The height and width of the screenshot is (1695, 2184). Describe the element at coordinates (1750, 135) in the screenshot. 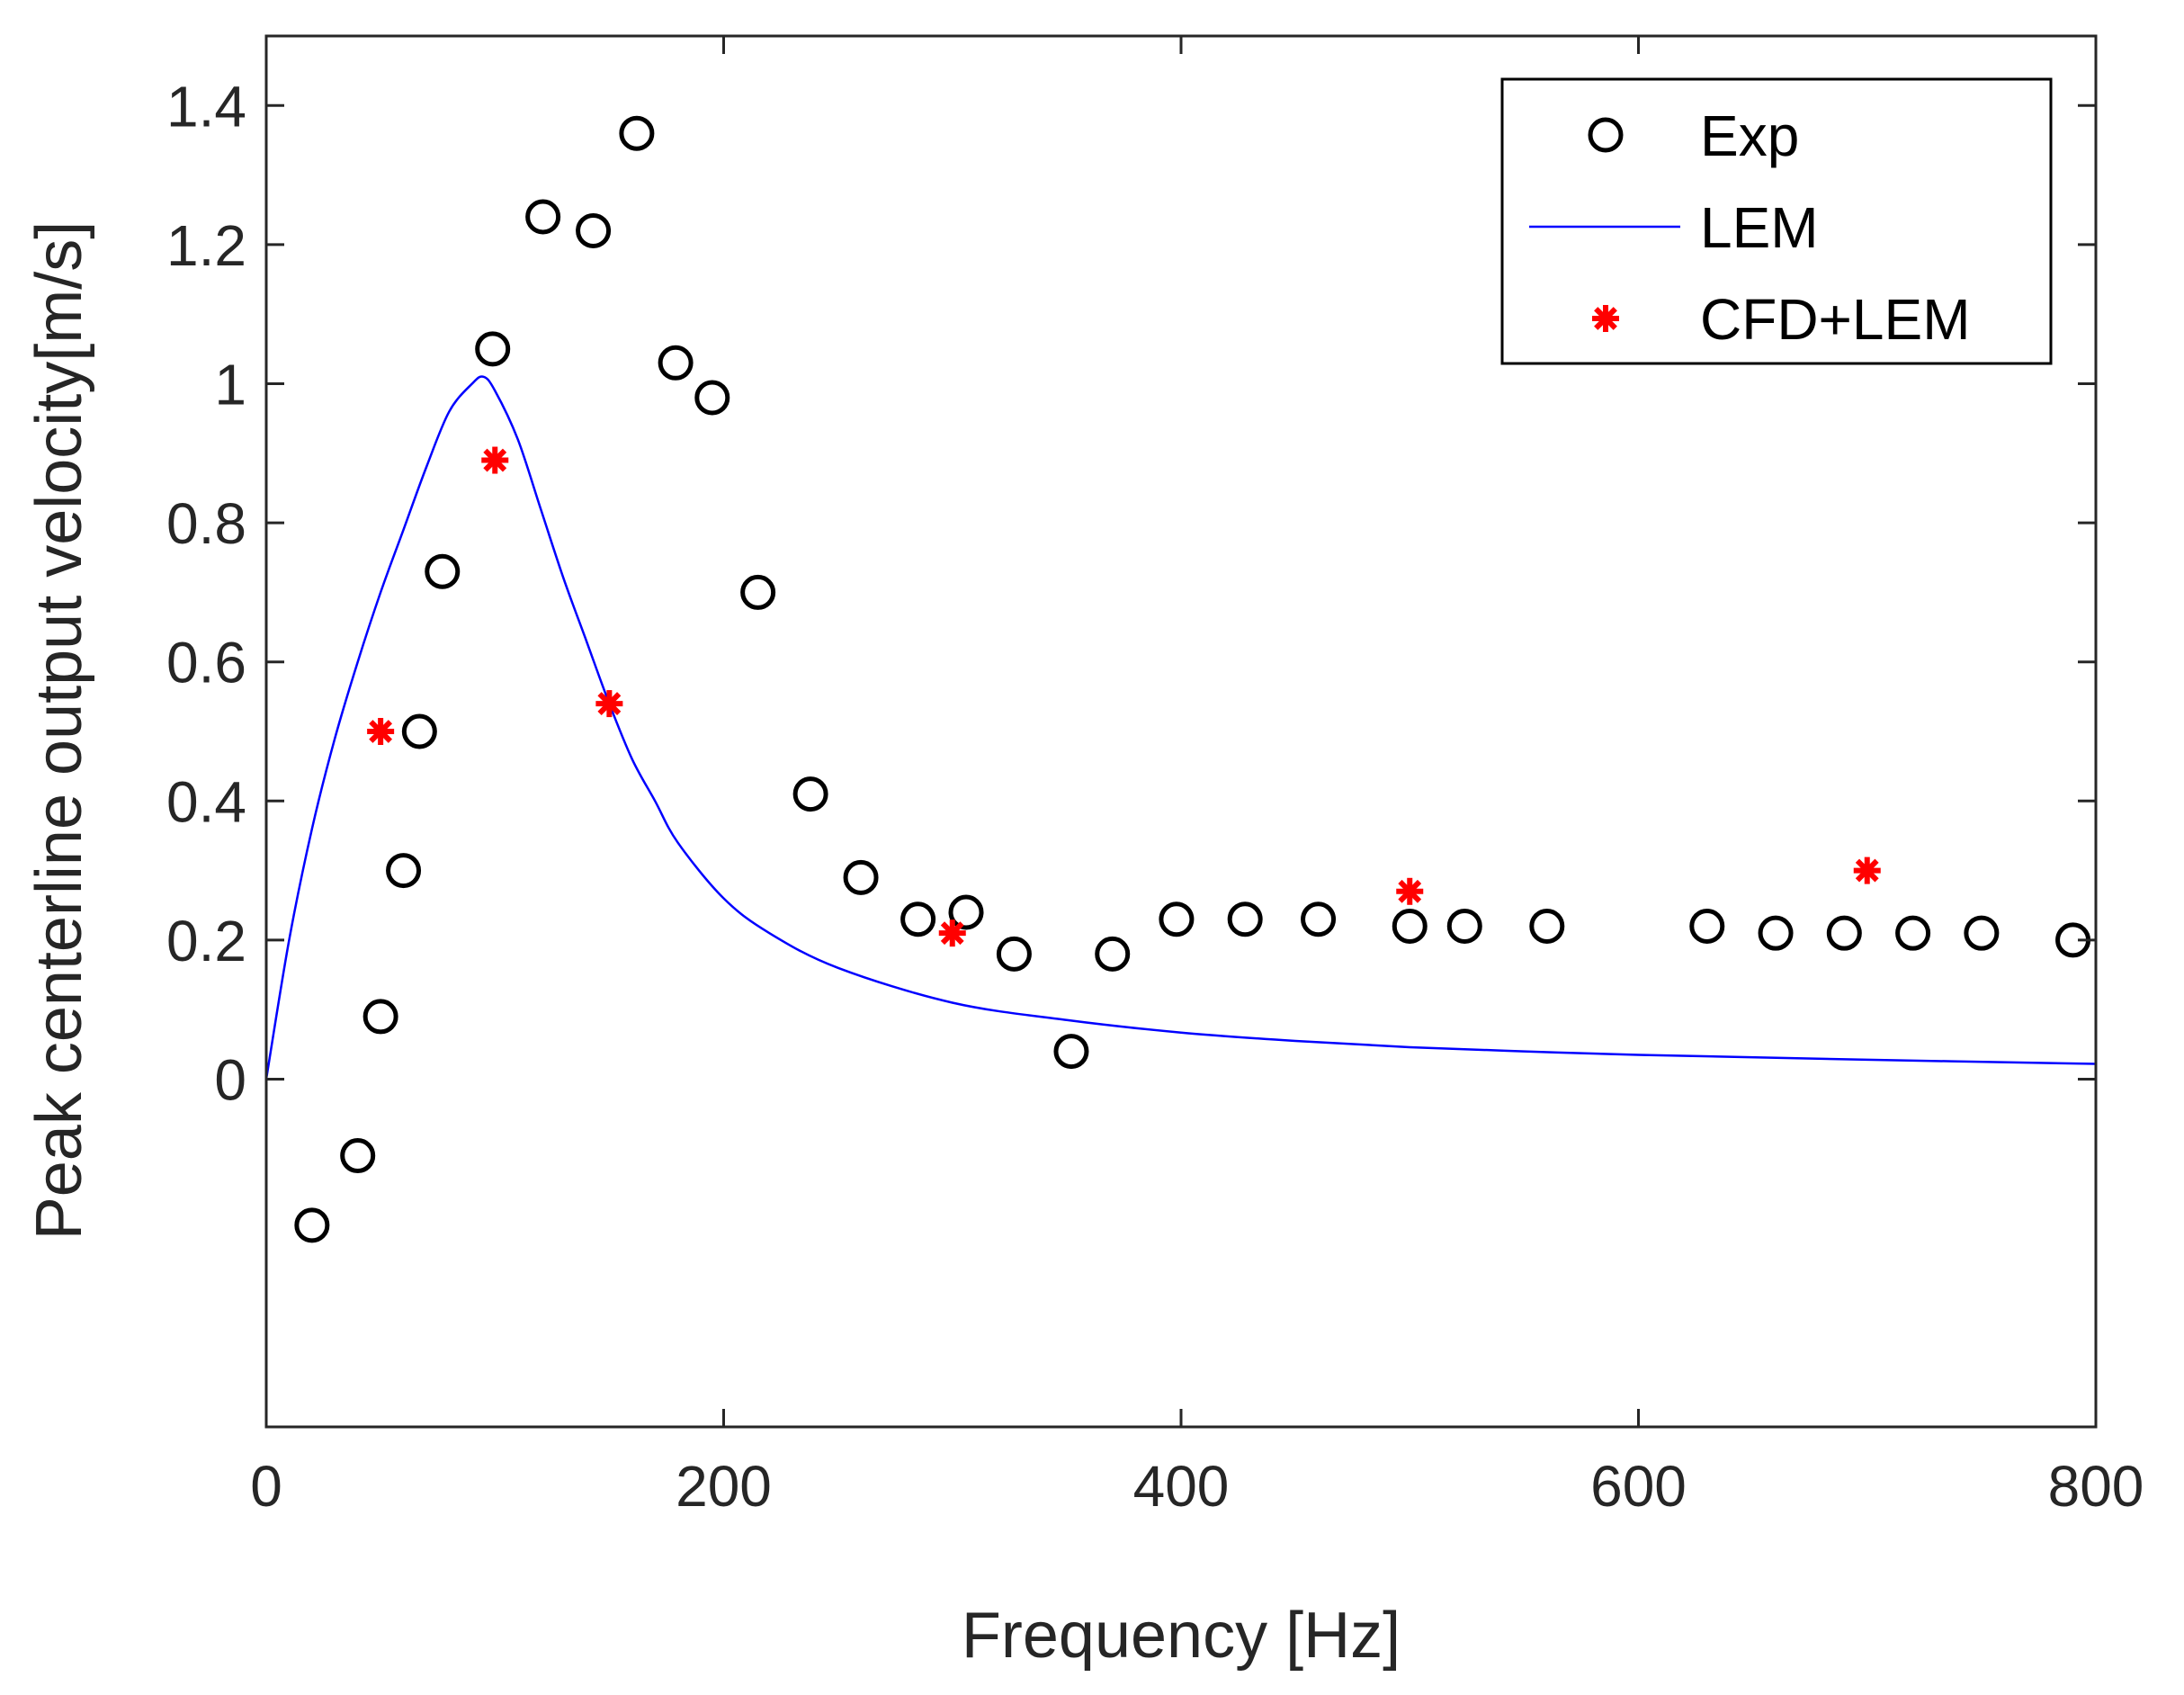

I see `legend-label-exp: Exp` at that location.